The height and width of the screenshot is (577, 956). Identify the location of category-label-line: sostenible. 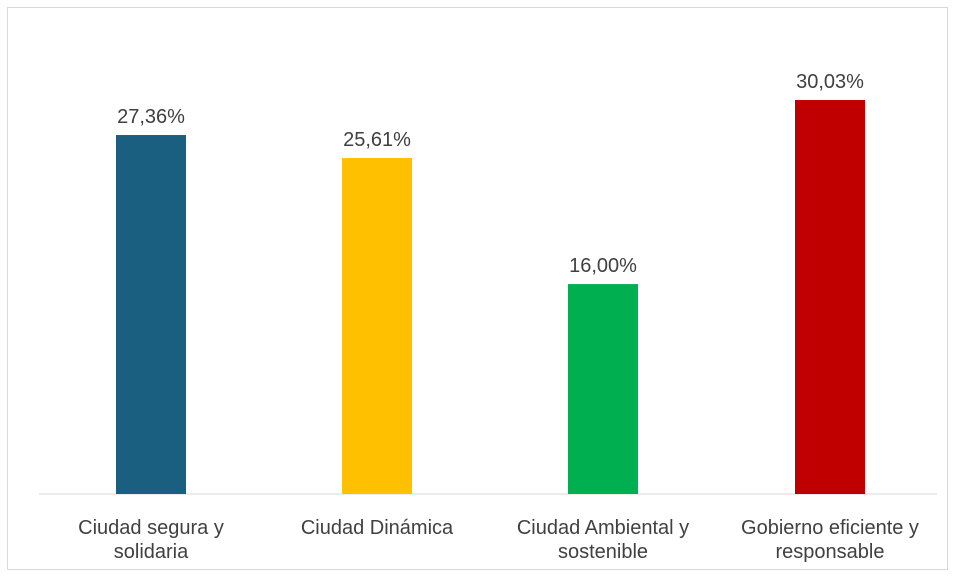
(603, 552).